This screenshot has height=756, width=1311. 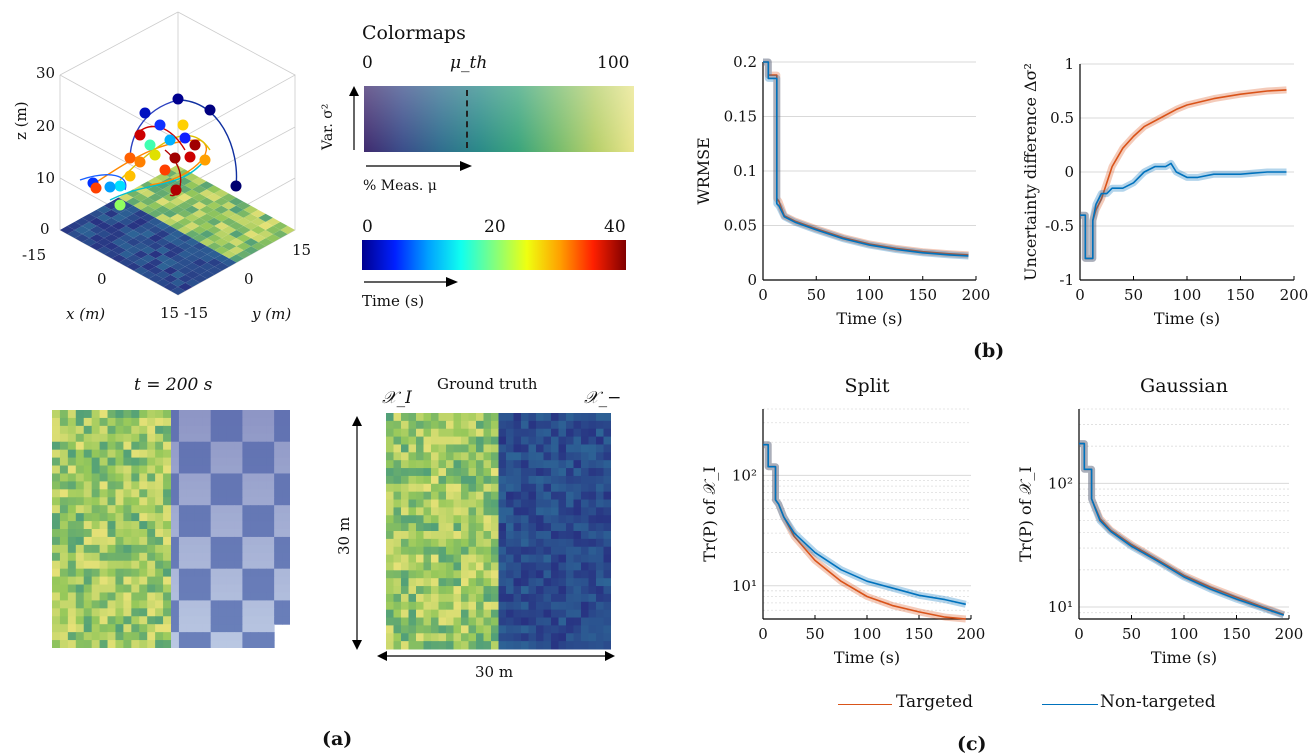 I want to click on x-tick-label: 150, so click(x=919, y=634).